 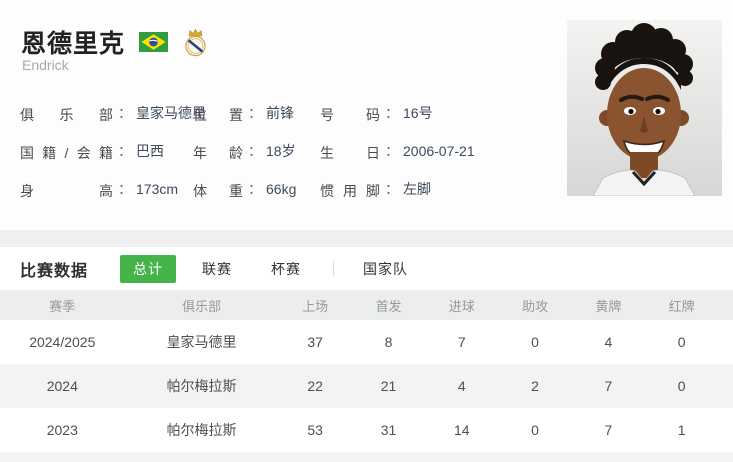 I want to click on info-height: 身高： 173cm, so click(x=99, y=190).